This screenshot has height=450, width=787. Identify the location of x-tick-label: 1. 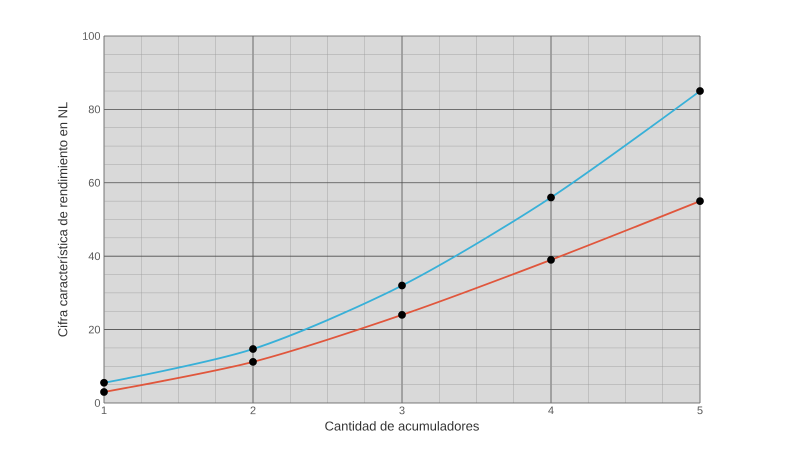
(104, 410).